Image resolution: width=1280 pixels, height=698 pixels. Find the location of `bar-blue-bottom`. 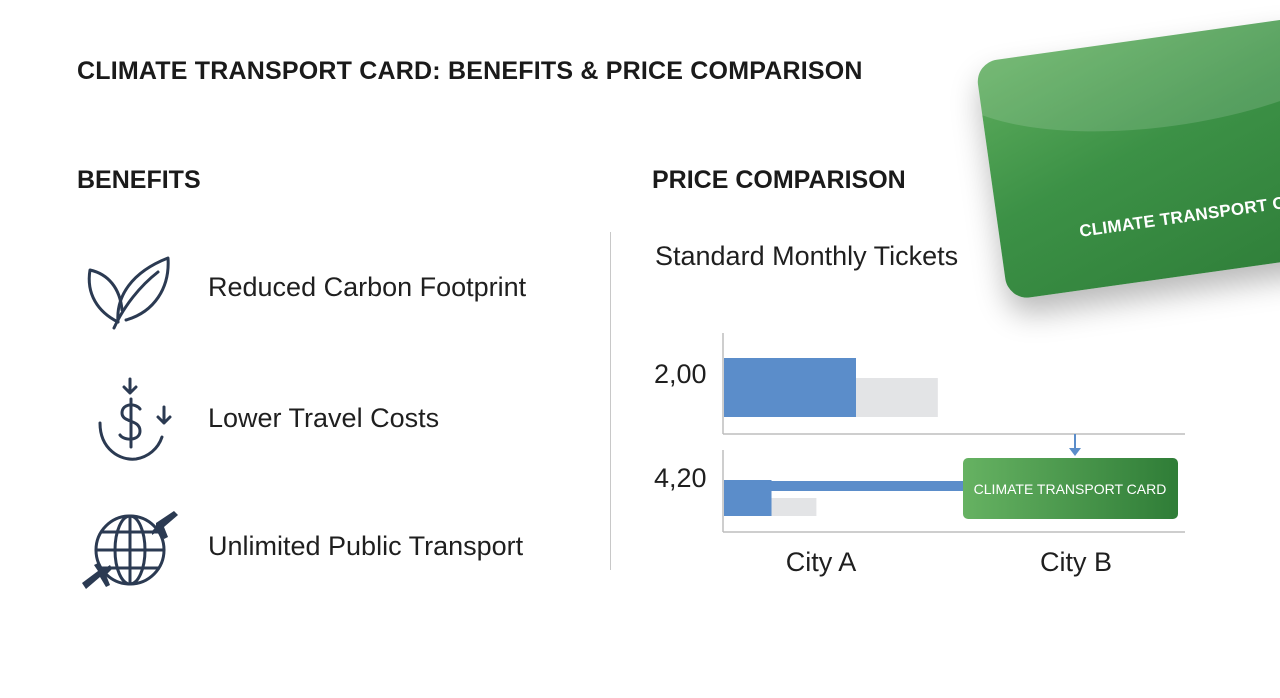

bar-blue-bottom is located at coordinates (748, 498).